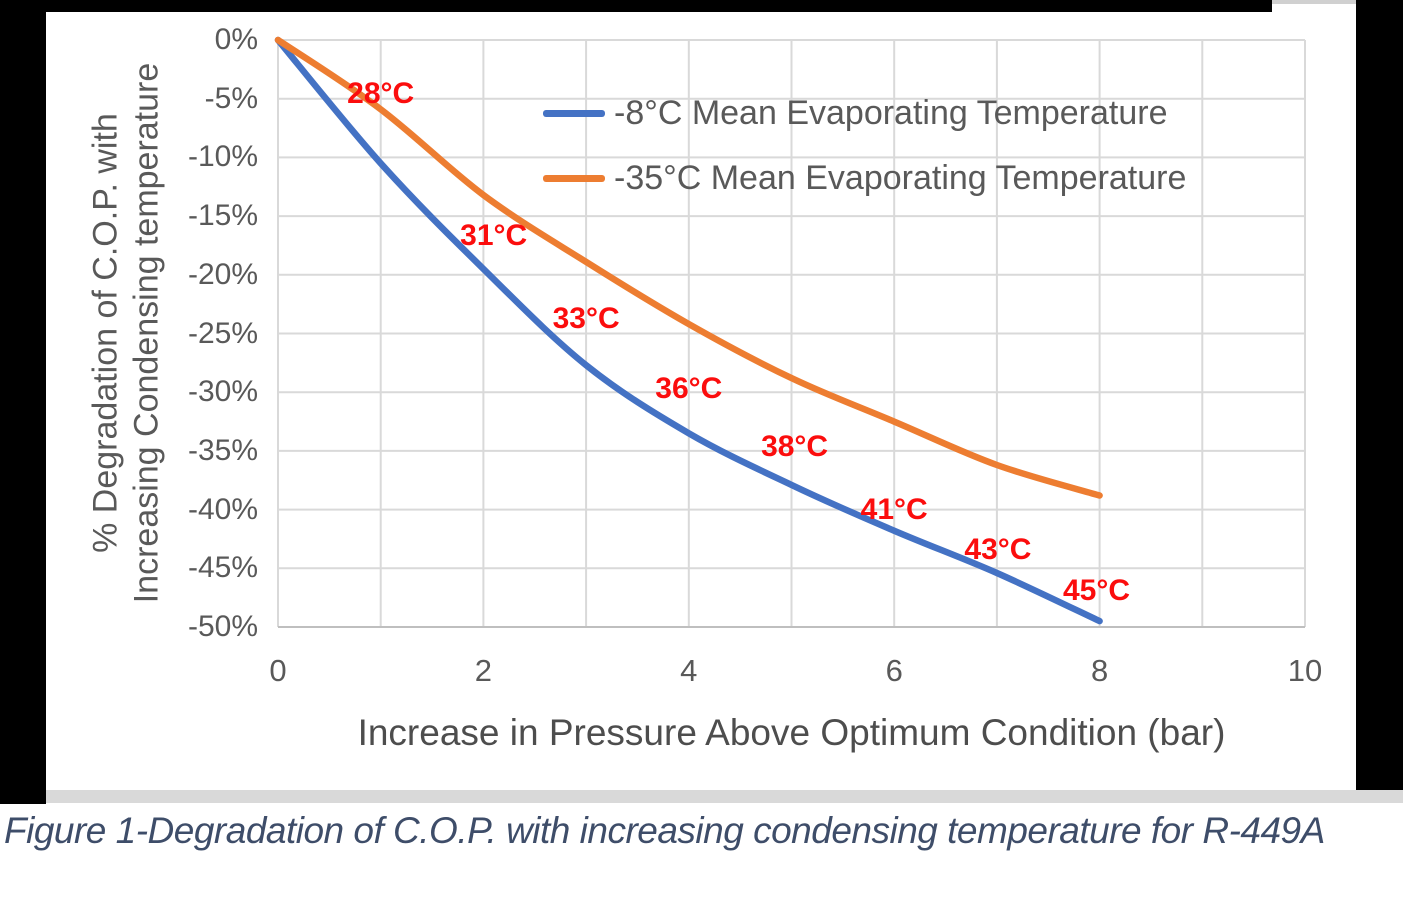 The width and height of the screenshot is (1403, 897). Describe the element at coordinates (724, 796) in the screenshot. I see `figure-bottom-band` at that location.